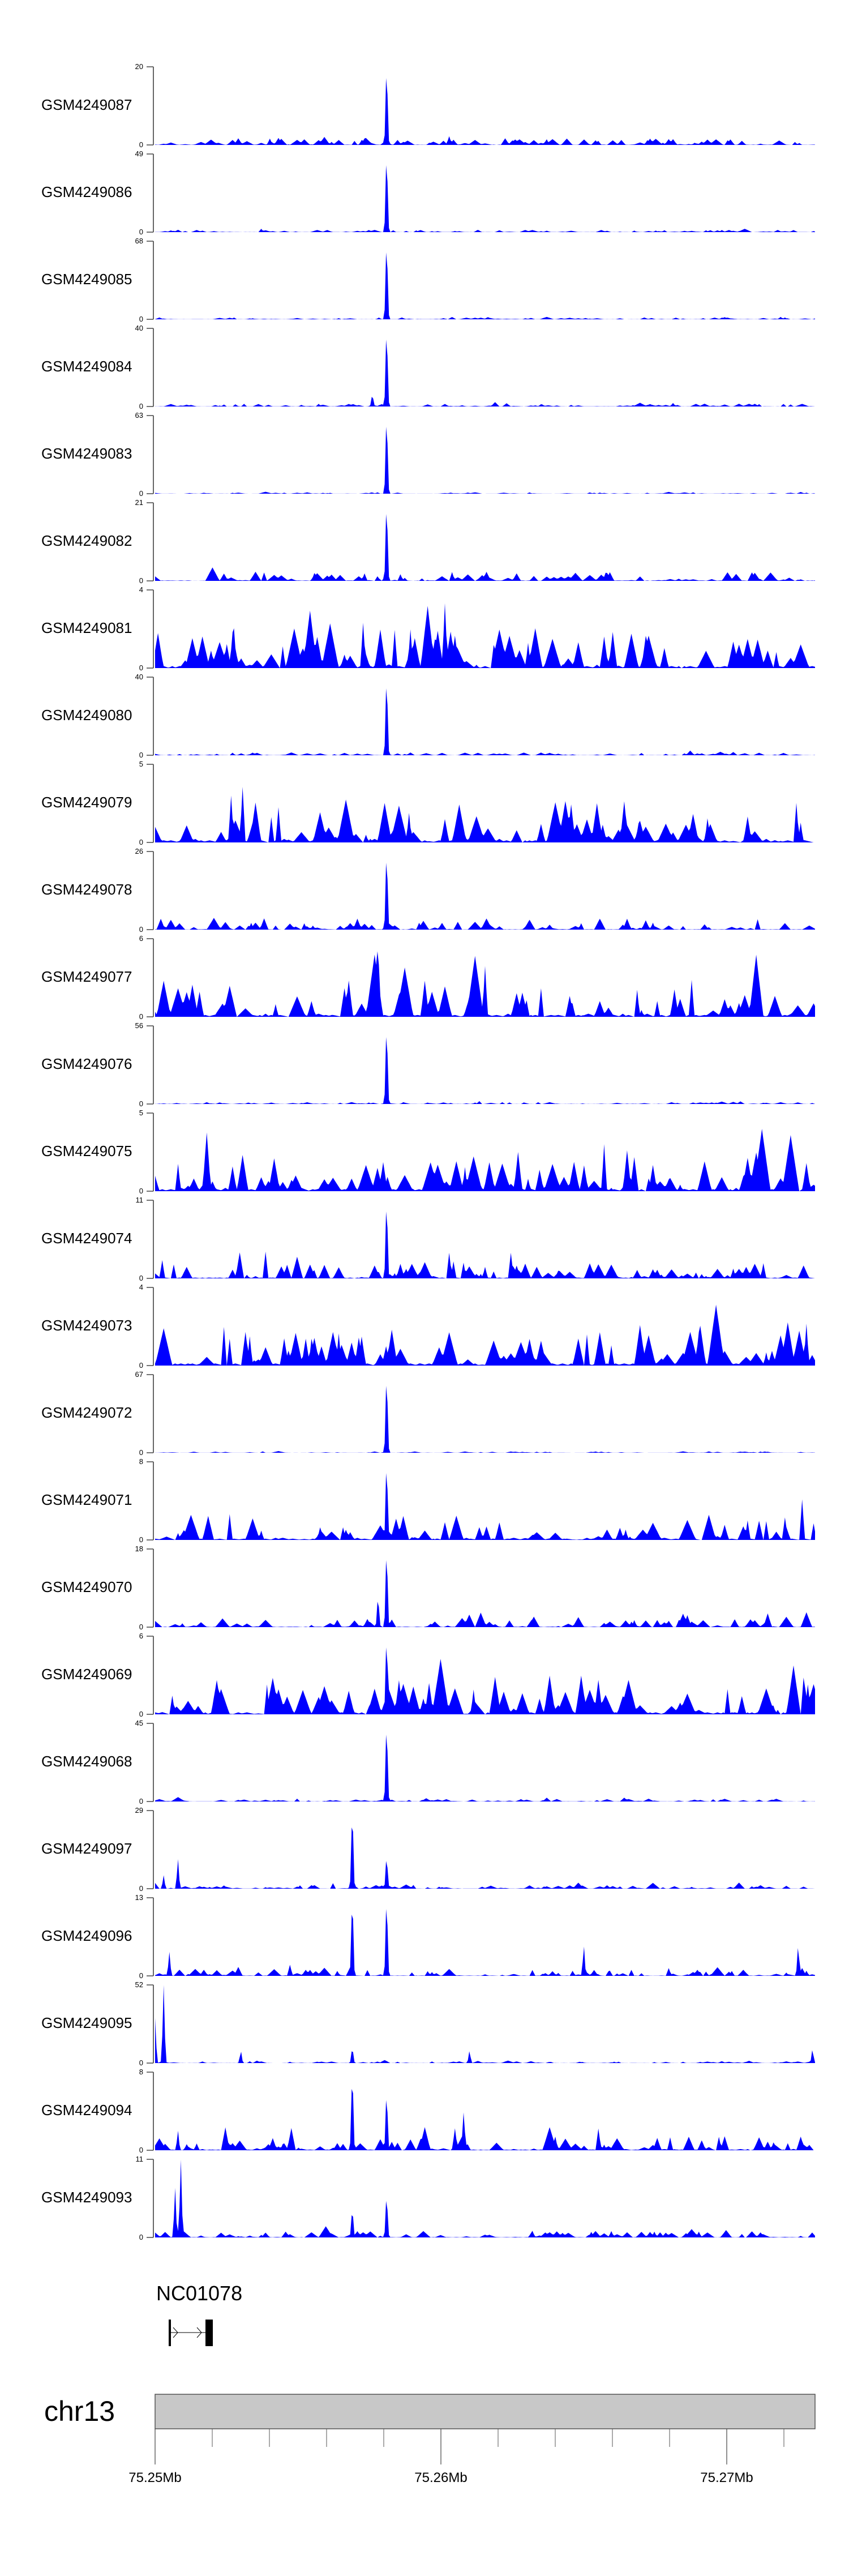  What do you see at coordinates (428, 1936) in the screenshot?
I see `track-GSM4249096: GSM4249096 13 0` at bounding box center [428, 1936].